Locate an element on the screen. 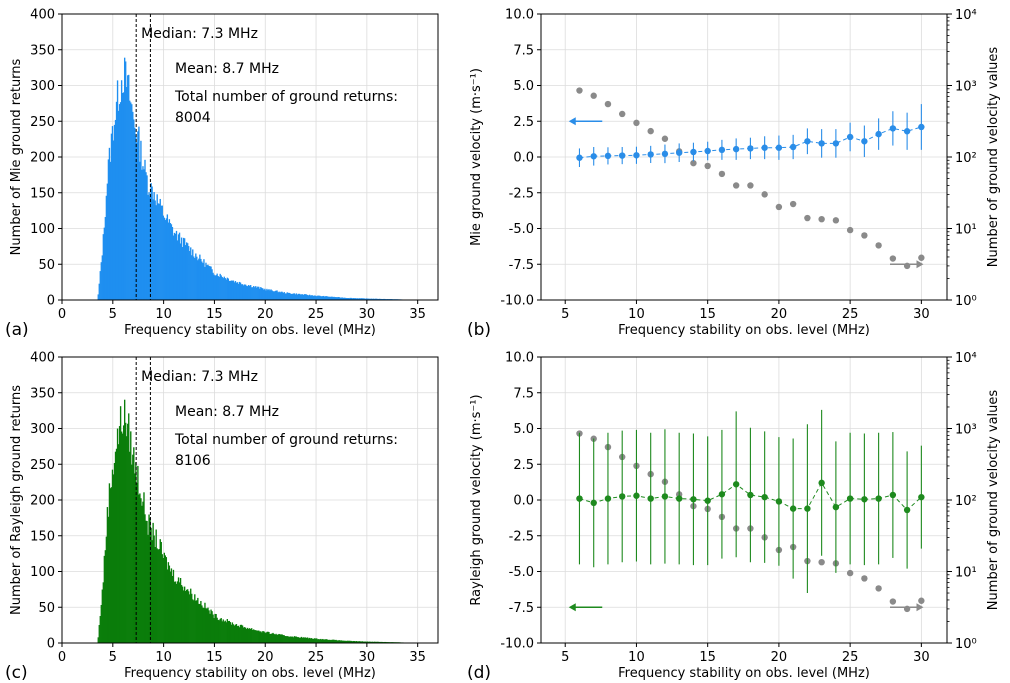  x-tick-label: 15 is located at coordinates (214, 314).